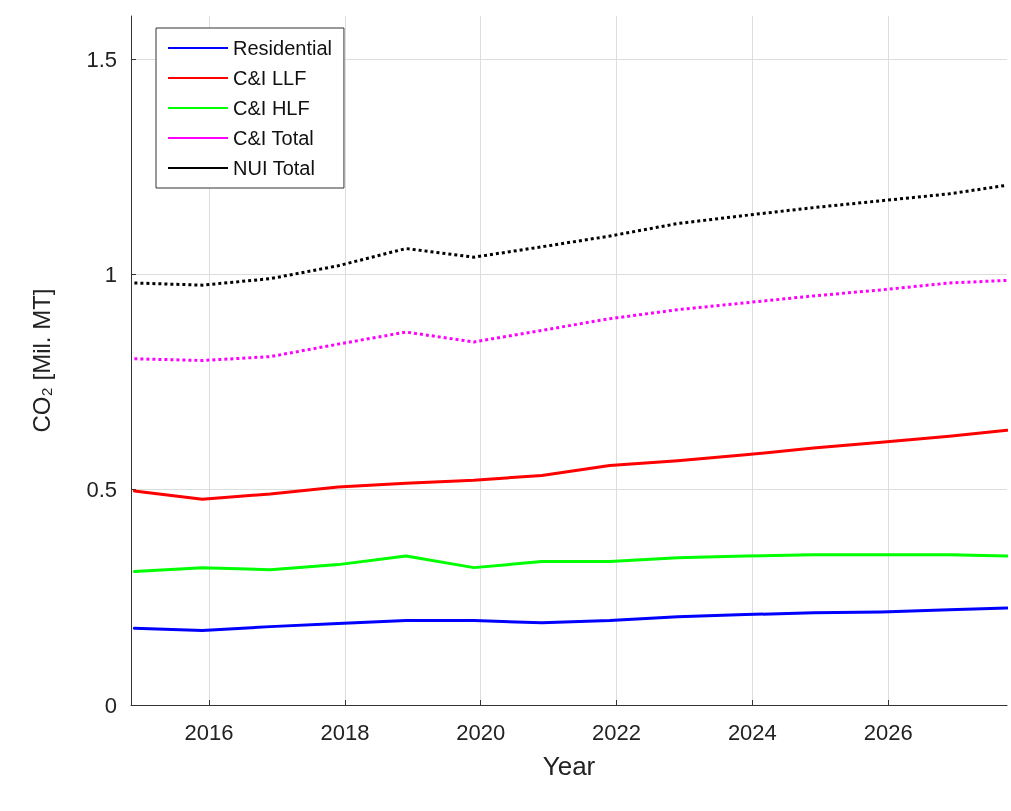 The width and height of the screenshot is (1011, 811). What do you see at coordinates (752, 732) in the screenshot?
I see `x-tick-label: 2024` at bounding box center [752, 732].